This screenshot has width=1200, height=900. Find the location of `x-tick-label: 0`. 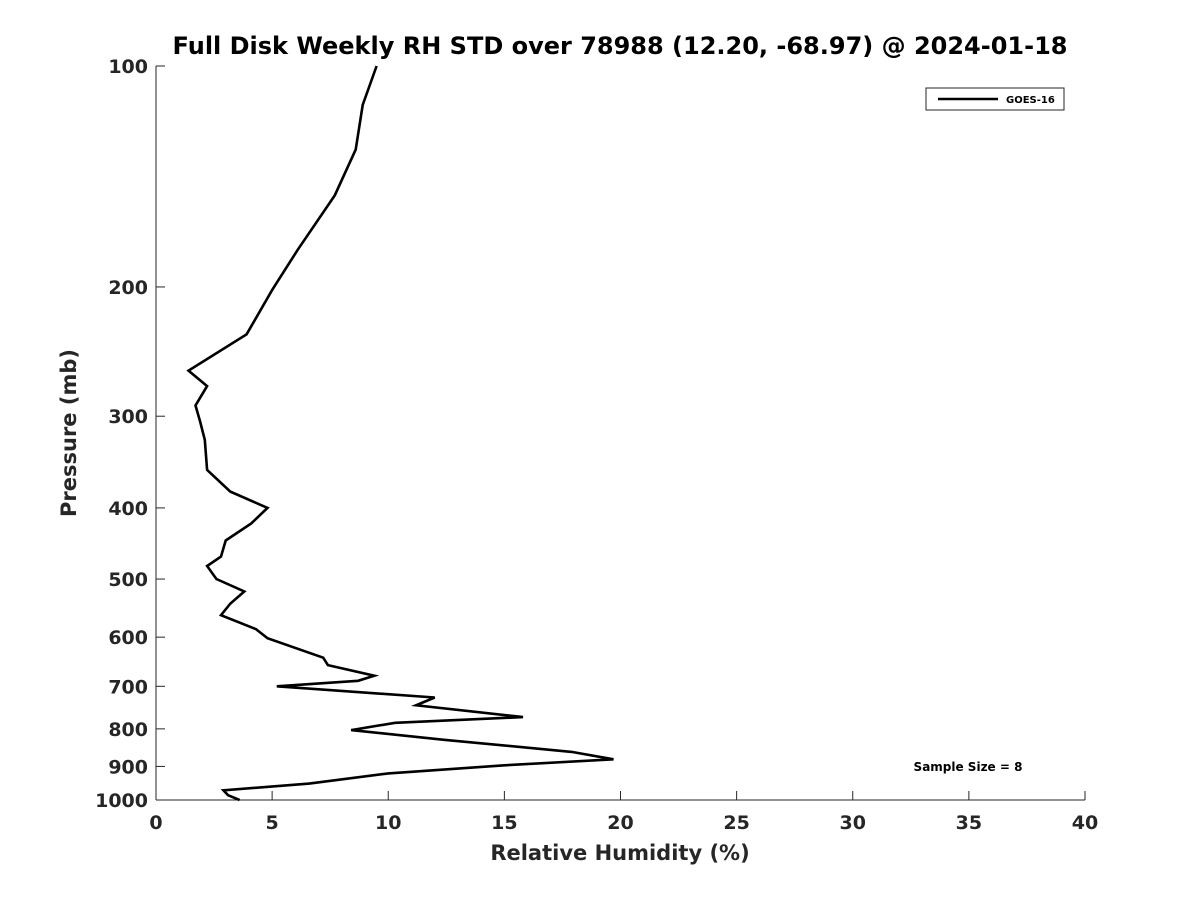

x-tick-label: 0 is located at coordinates (155, 823).